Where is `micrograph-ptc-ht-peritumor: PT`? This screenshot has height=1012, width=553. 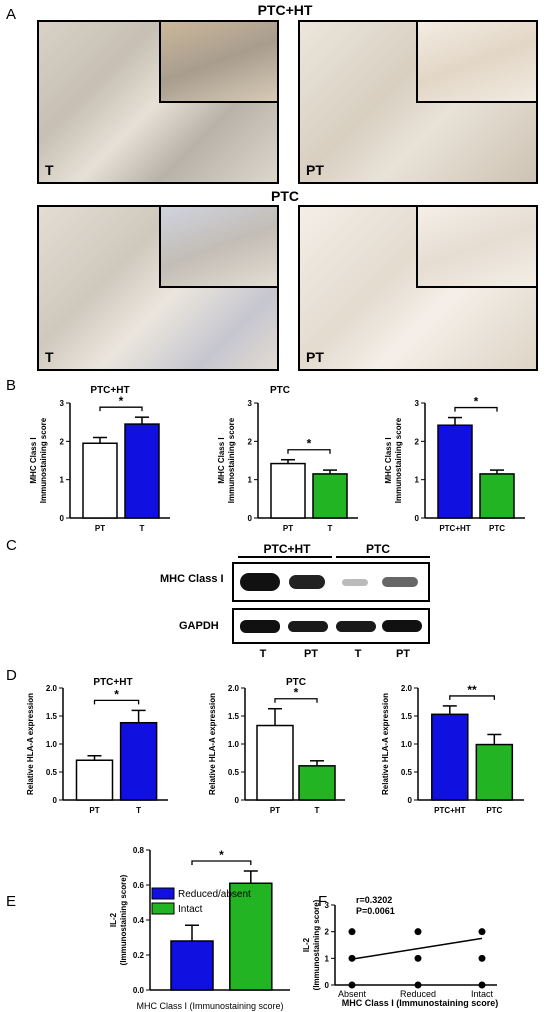 micrograph-ptc-ht-peritumor: PT is located at coordinates (418, 102).